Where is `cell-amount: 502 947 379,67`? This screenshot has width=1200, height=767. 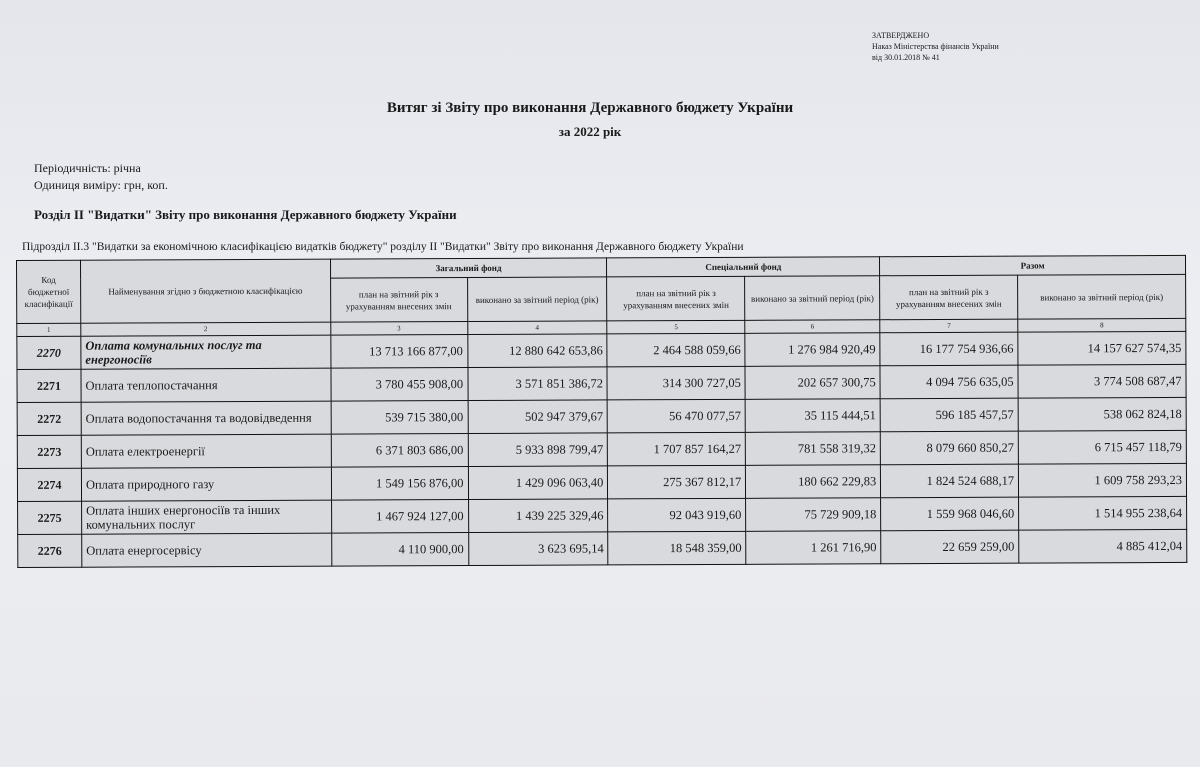
cell-amount: 502 947 379,67 is located at coordinates (537, 416).